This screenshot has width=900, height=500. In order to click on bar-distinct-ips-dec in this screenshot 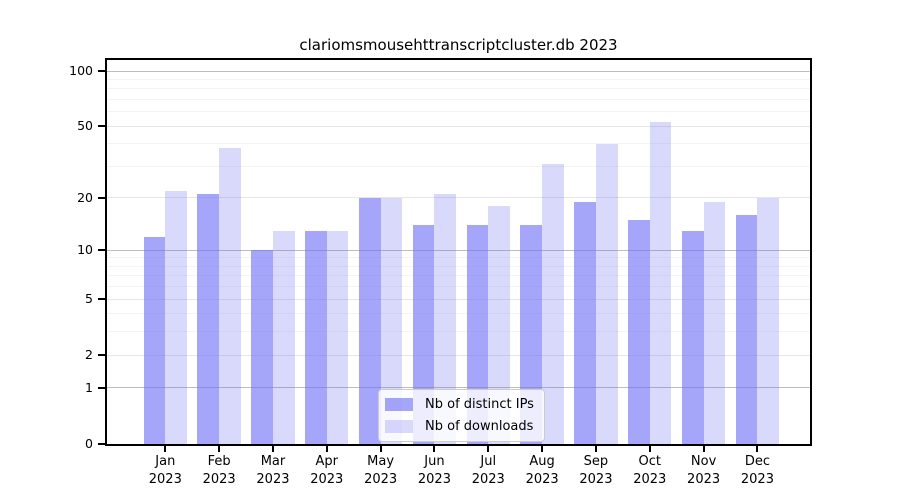, I will do `click(746, 329)`.